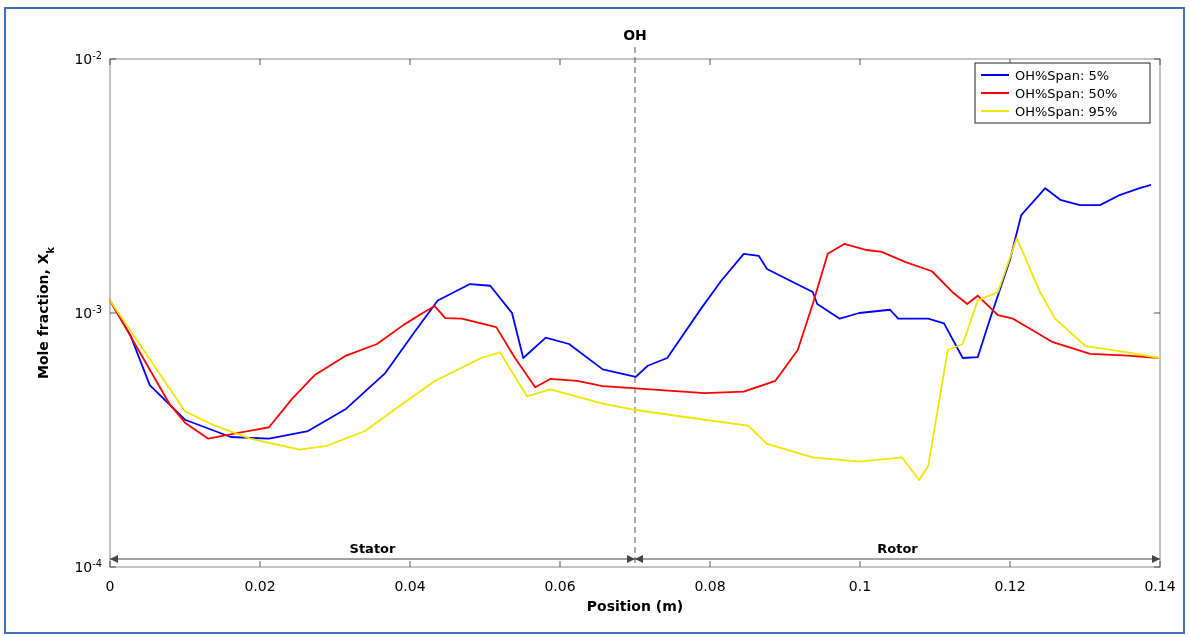 This screenshot has height=637, width=1189. I want to click on x-tick-label: 0.1, so click(860, 586).